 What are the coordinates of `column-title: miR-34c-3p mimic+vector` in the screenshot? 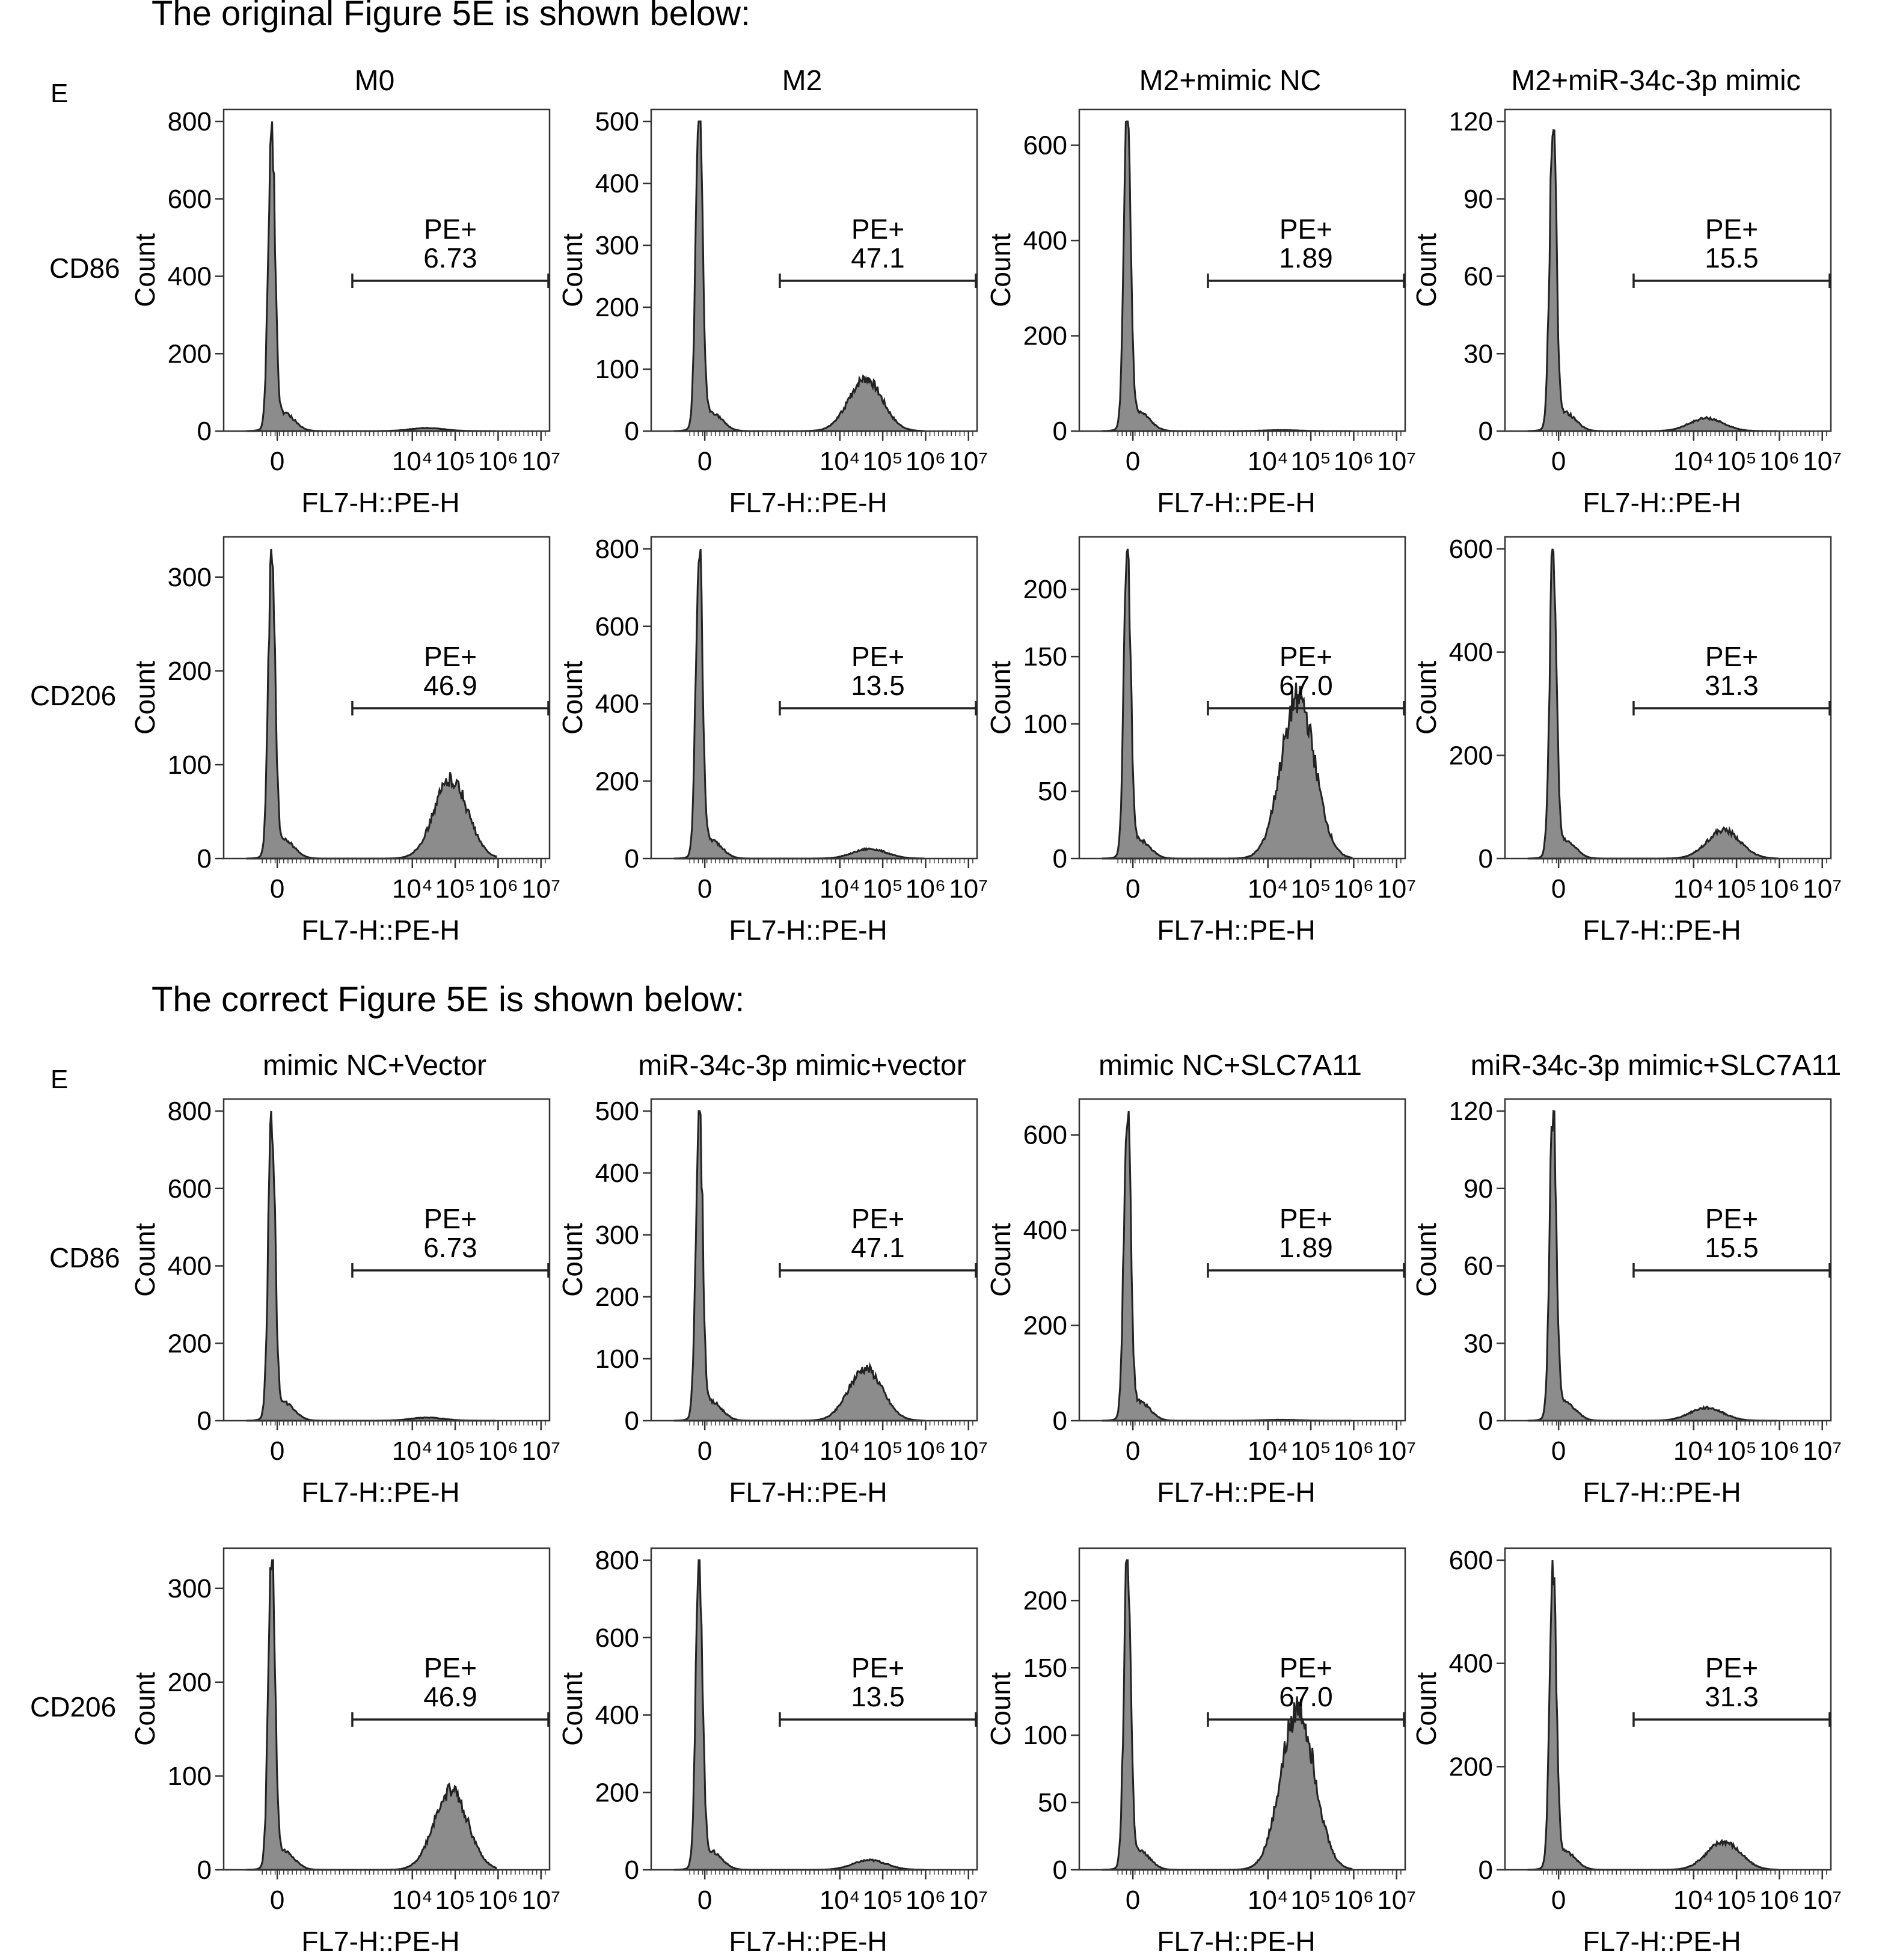 It's located at (802, 1066).